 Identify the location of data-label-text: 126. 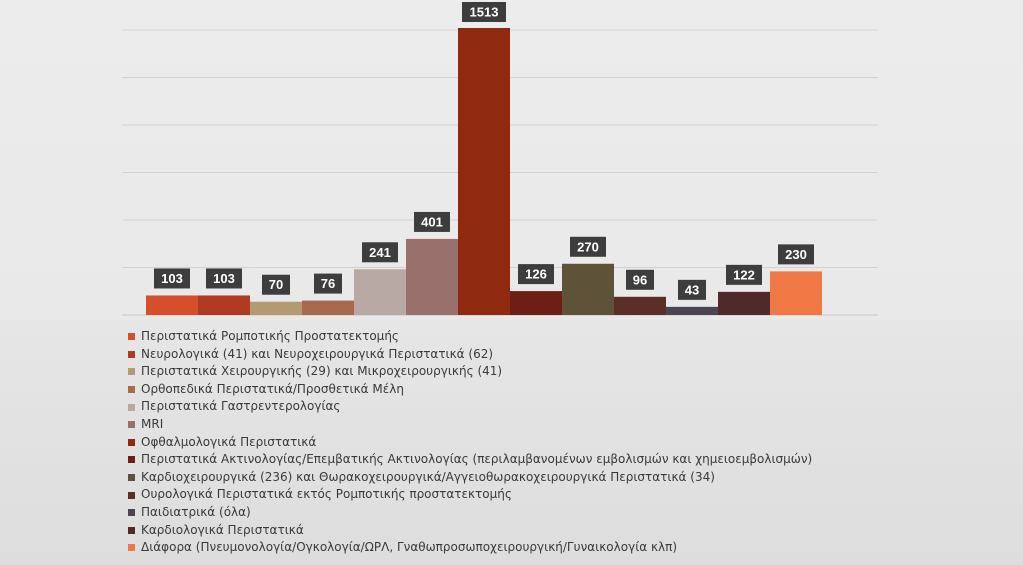
(536, 274).